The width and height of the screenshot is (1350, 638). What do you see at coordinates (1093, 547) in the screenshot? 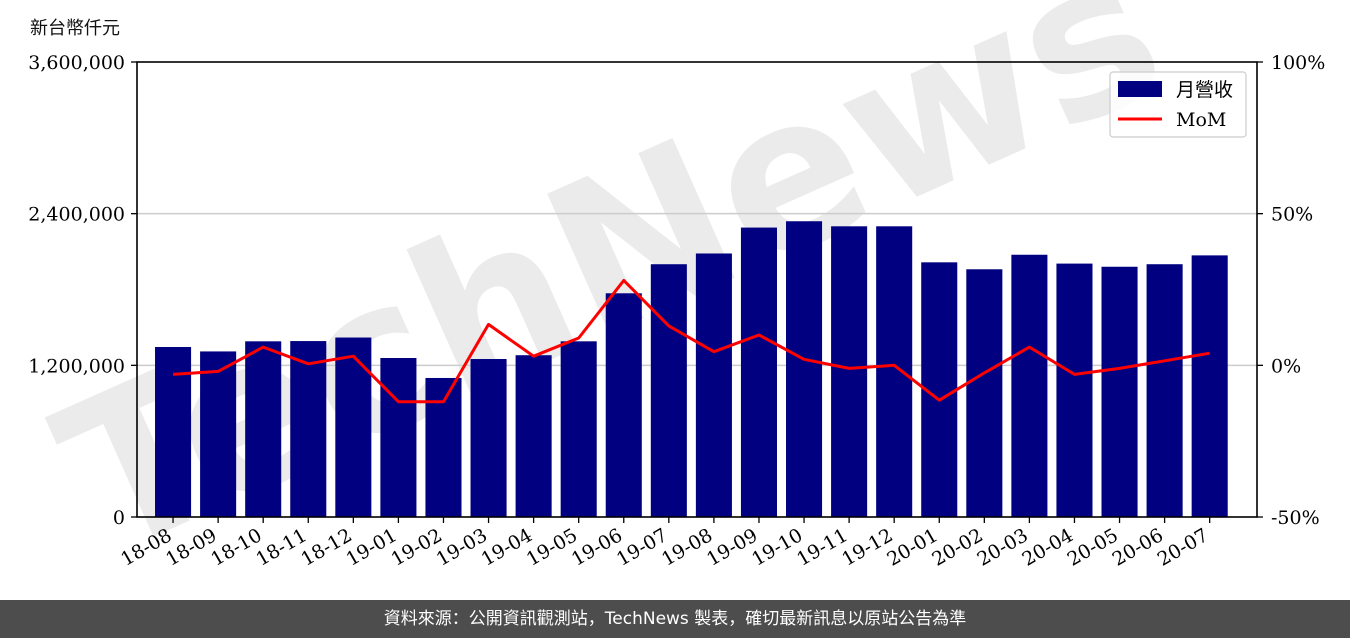
I see `x-tick-label: 20-05` at bounding box center [1093, 547].